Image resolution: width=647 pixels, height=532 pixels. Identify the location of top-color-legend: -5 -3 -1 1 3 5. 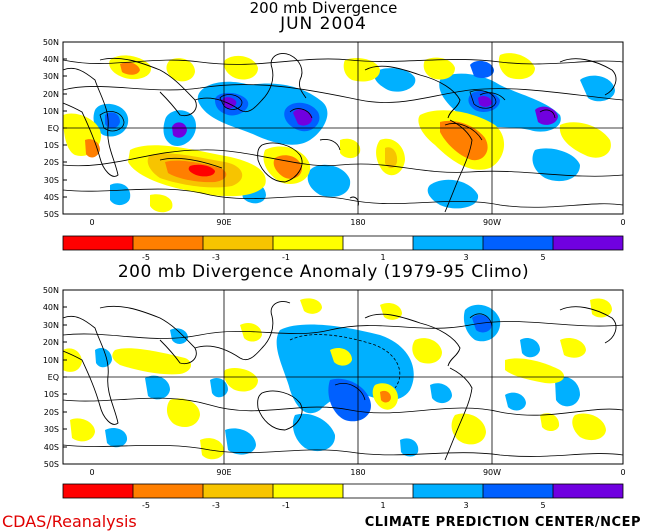
(343, 248).